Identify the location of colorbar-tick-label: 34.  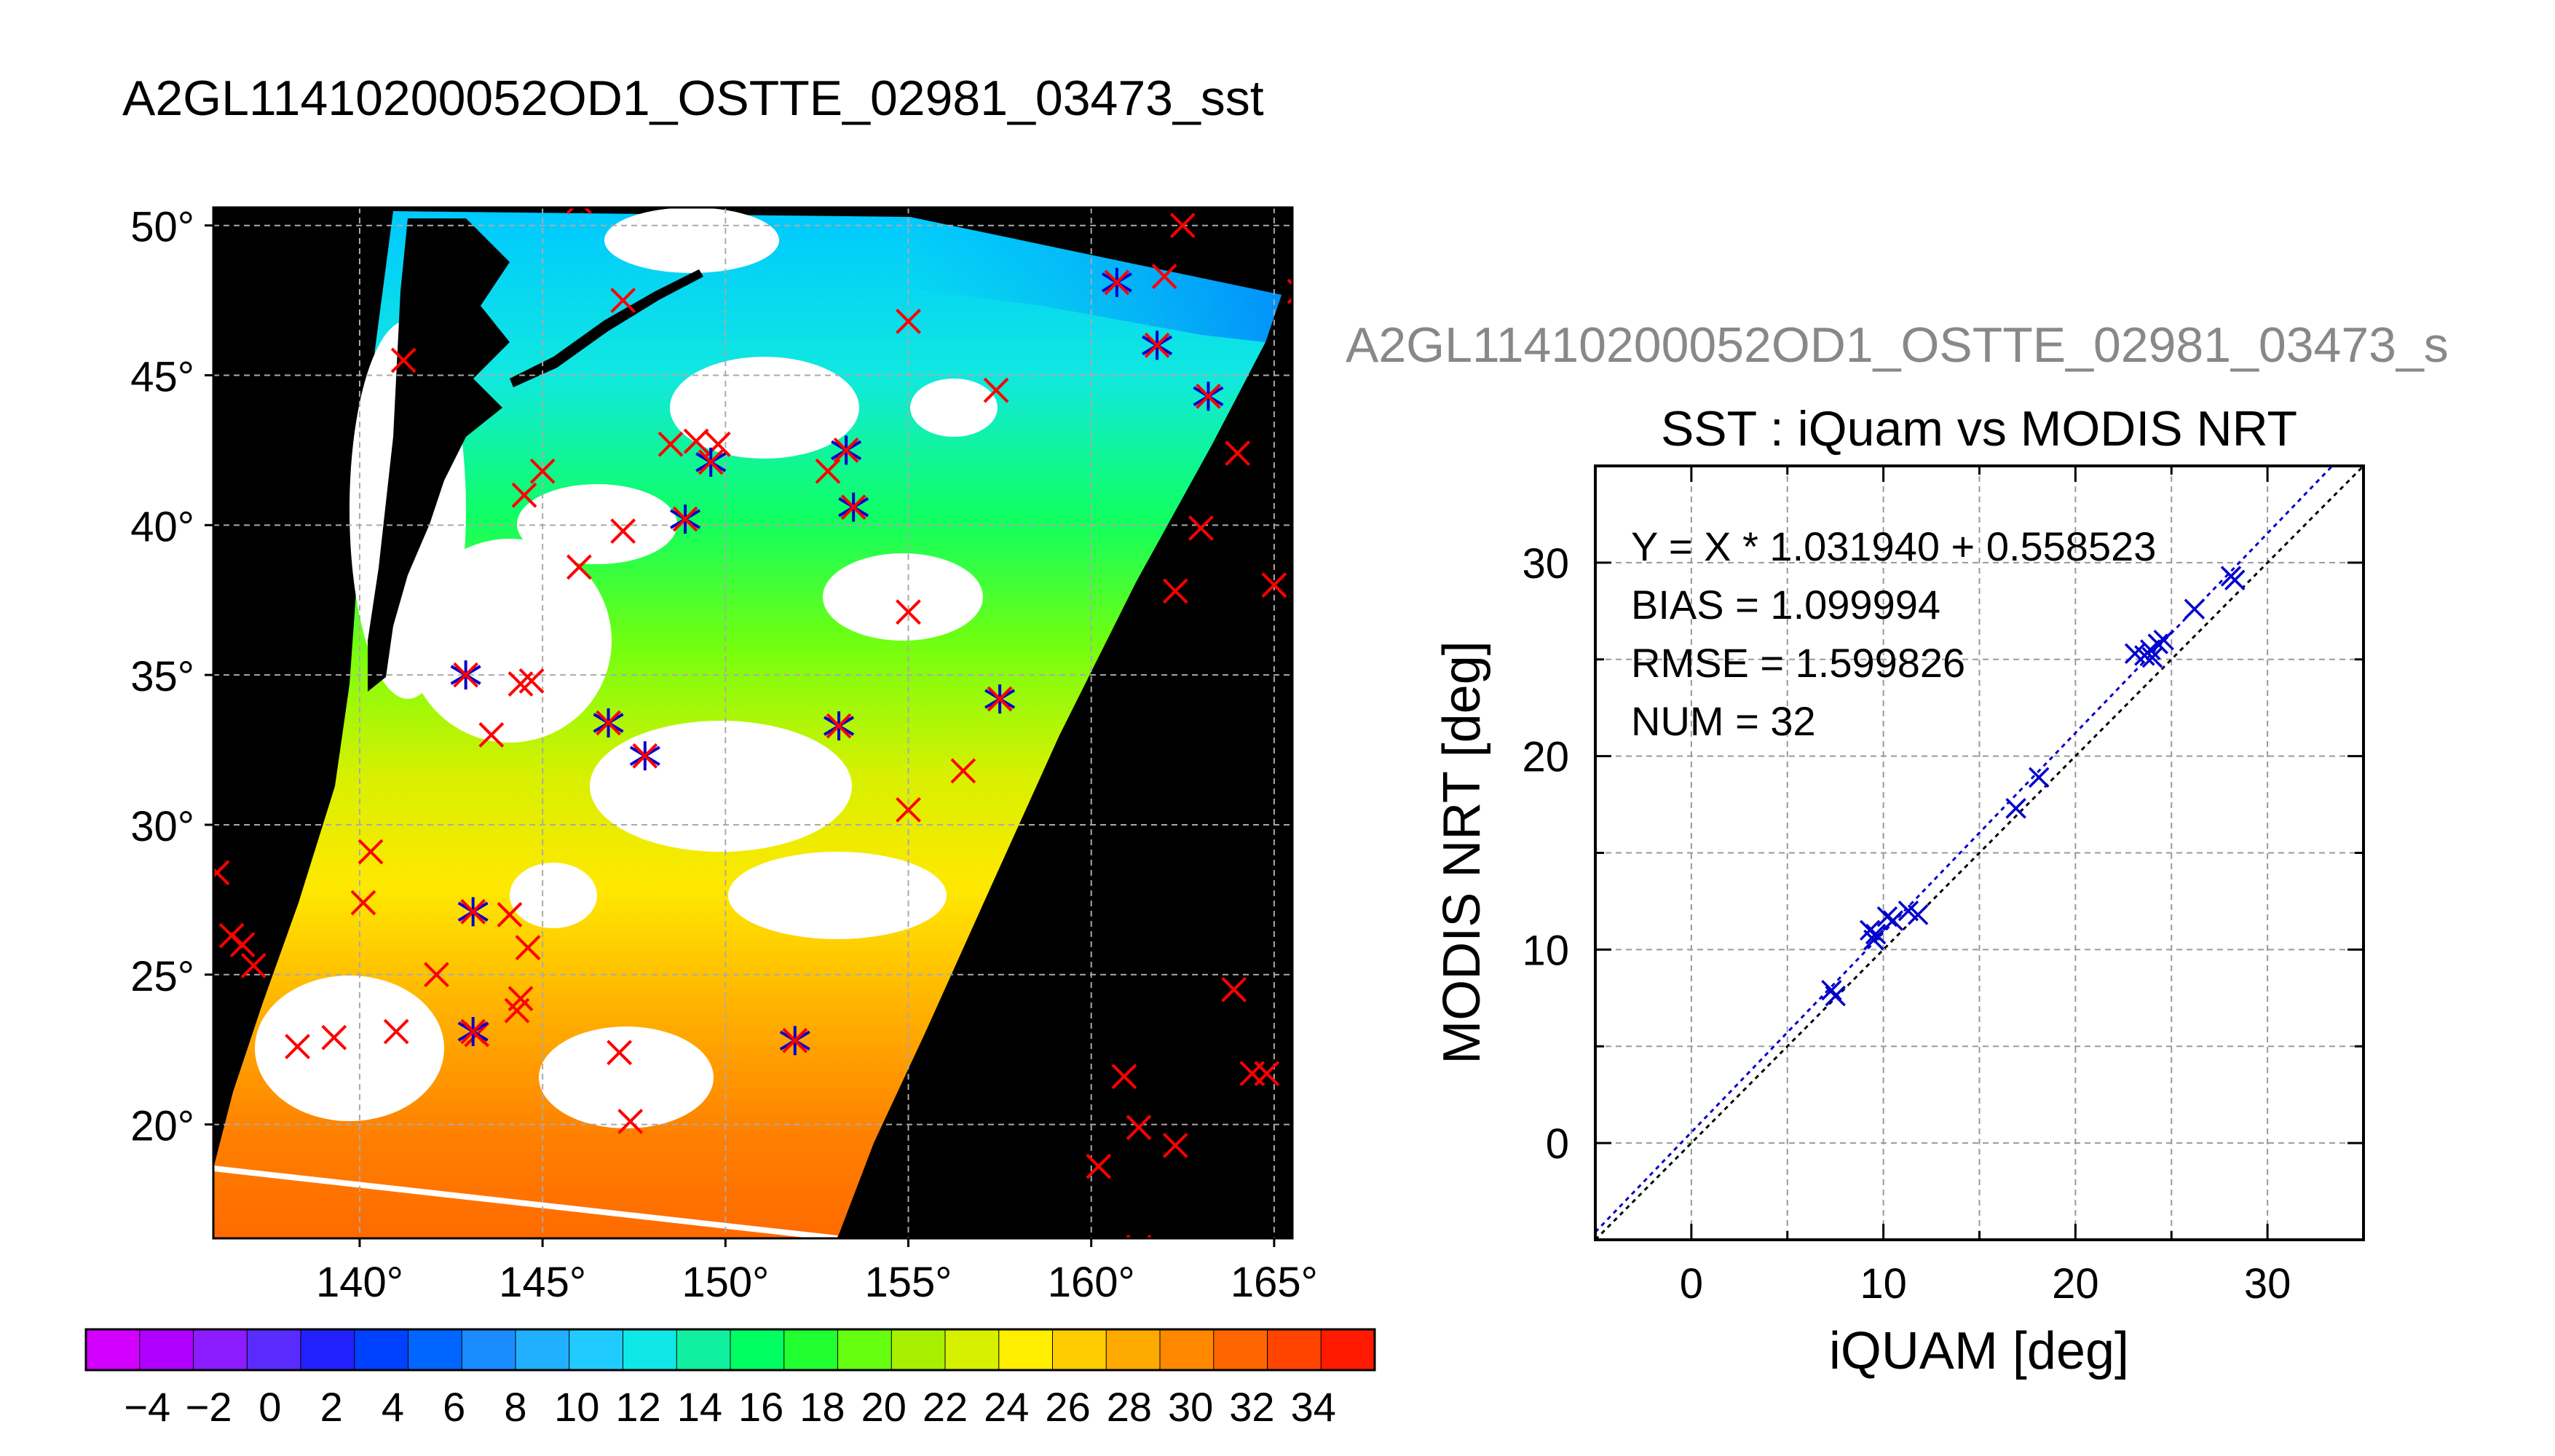
(1313, 1407).